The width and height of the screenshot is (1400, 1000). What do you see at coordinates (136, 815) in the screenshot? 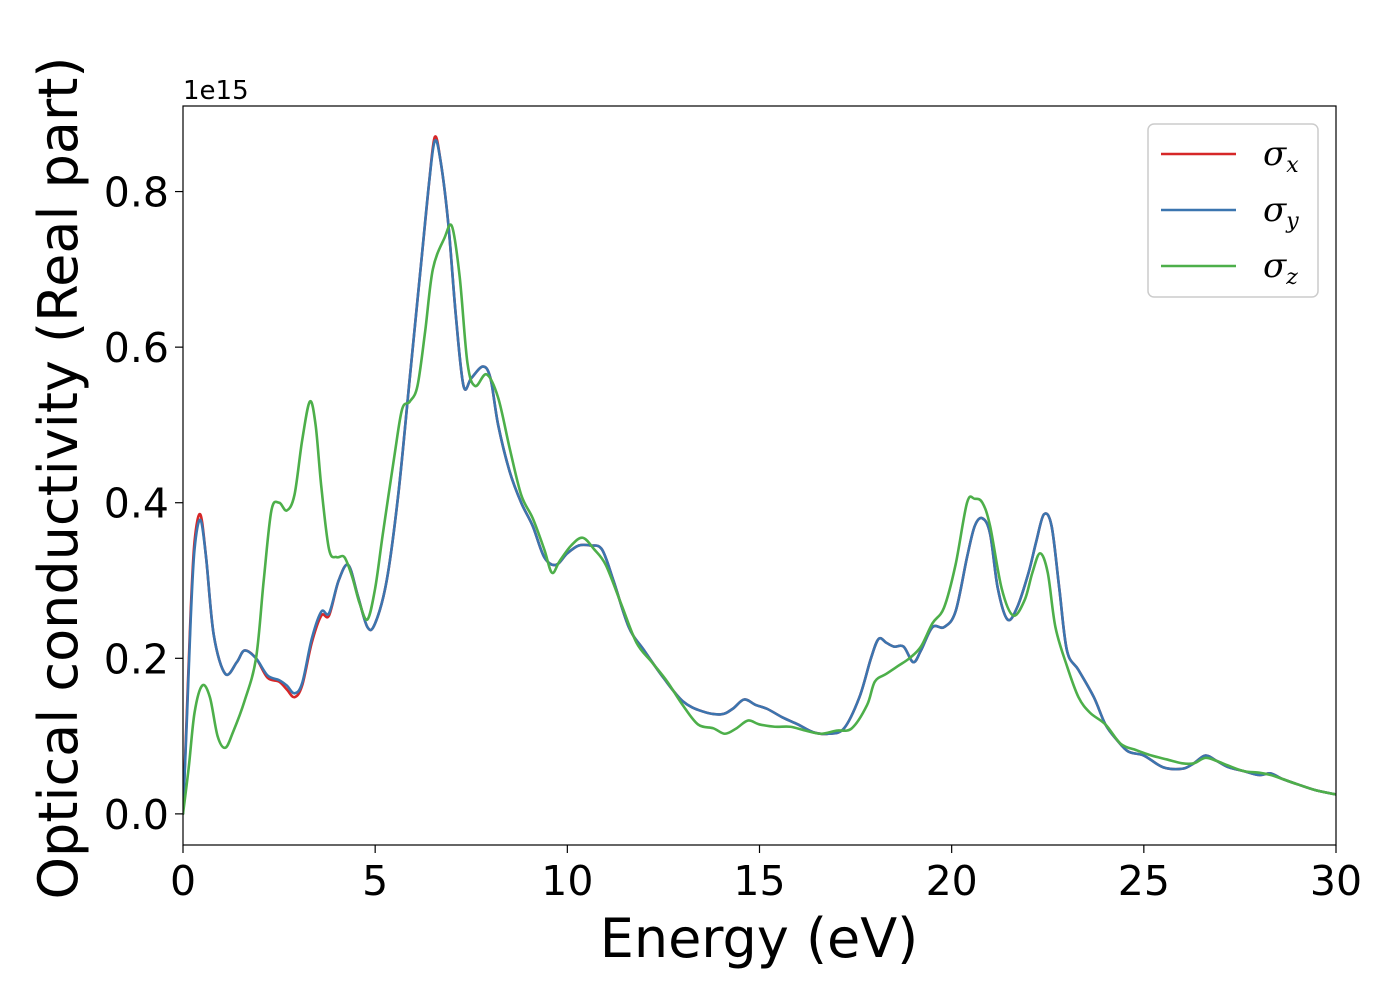
I see `y-tick-label: 0.0` at bounding box center [136, 815].